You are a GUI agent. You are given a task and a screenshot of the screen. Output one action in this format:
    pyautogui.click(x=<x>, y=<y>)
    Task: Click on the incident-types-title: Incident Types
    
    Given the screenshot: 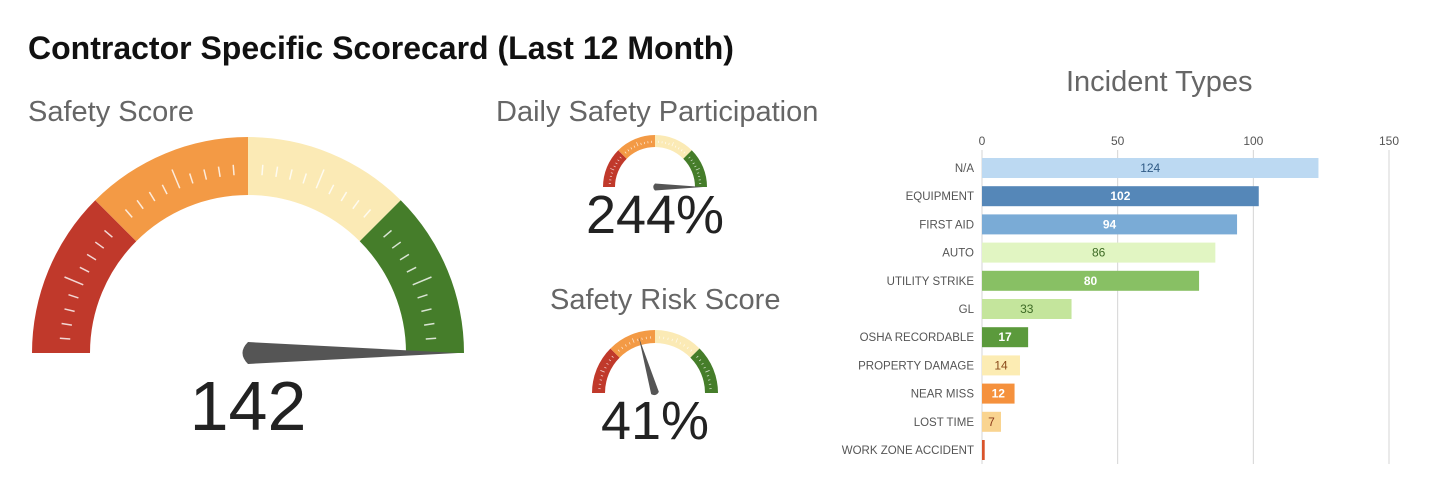 What is the action you would take?
    pyautogui.click(x=1159, y=82)
    